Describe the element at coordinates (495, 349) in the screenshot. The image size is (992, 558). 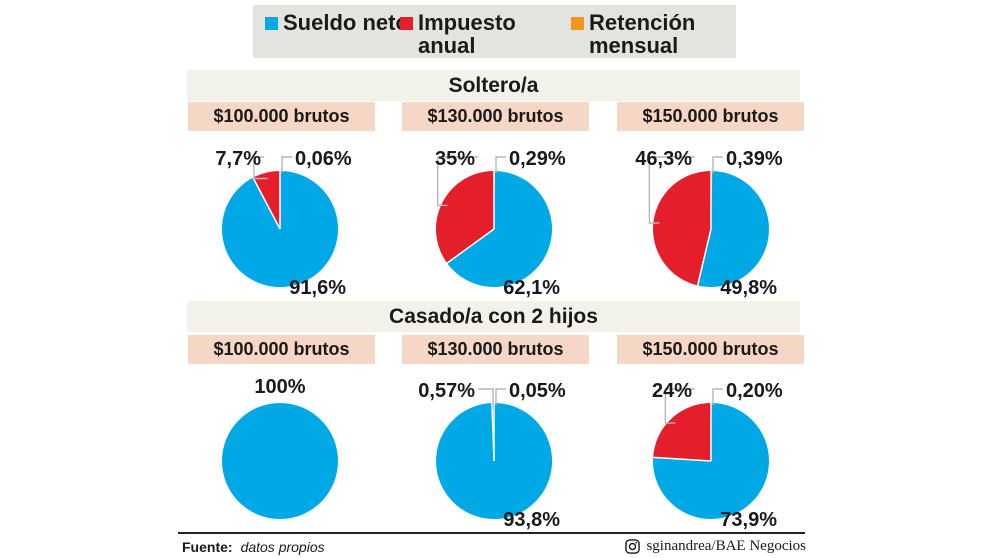
I see `pill-casado-130000: $130.000 brutos` at that location.